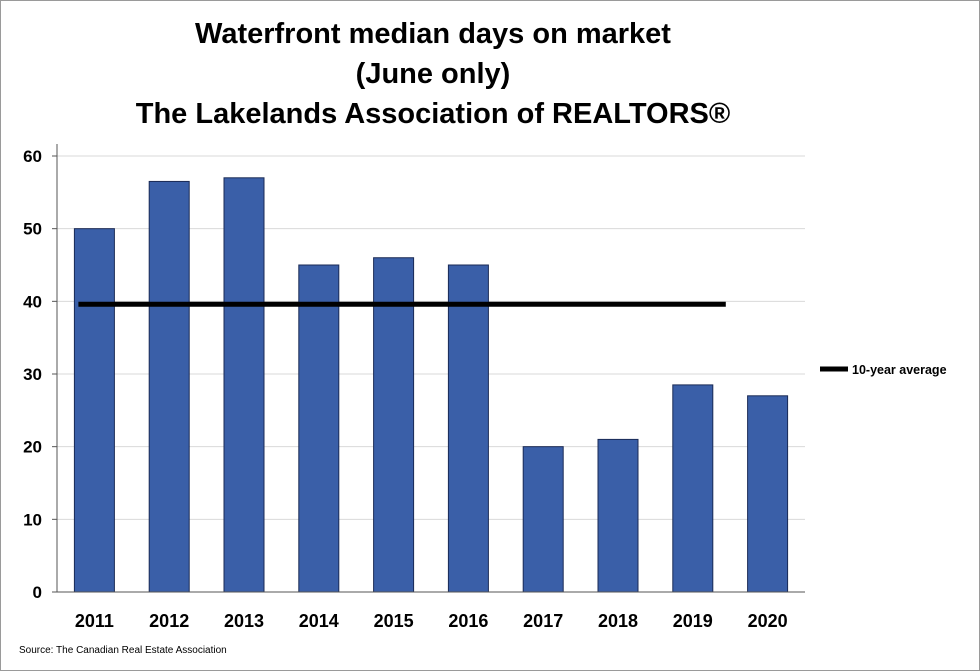 This screenshot has height=671, width=980. I want to click on bar-2015, so click(394, 425).